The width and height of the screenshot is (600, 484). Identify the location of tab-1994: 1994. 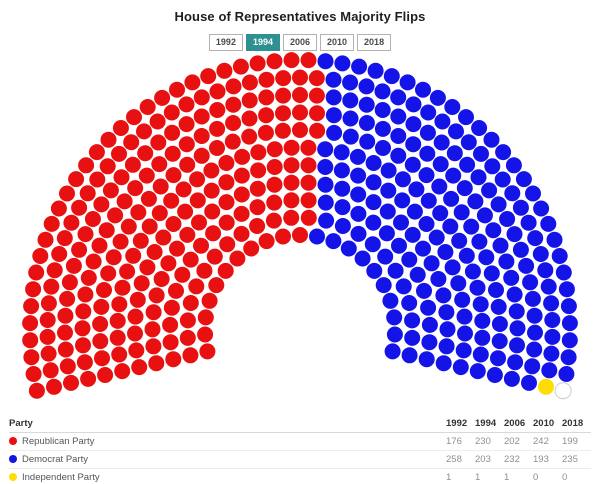
(262, 42).